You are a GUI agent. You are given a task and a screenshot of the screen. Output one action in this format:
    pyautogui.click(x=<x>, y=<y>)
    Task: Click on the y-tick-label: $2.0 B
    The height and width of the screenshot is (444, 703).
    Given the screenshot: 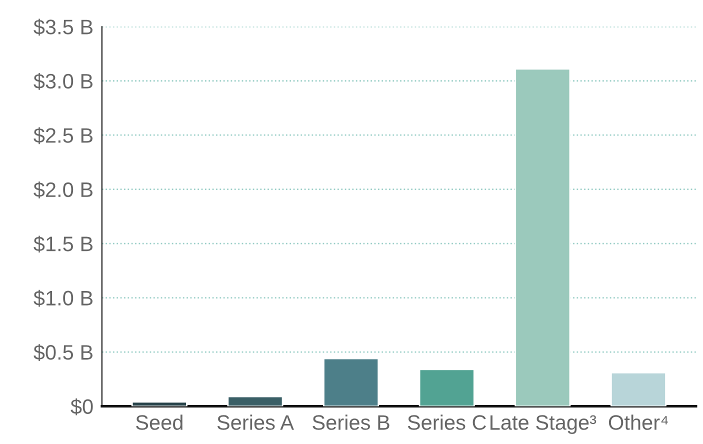 What is the action you would take?
    pyautogui.click(x=63, y=189)
    